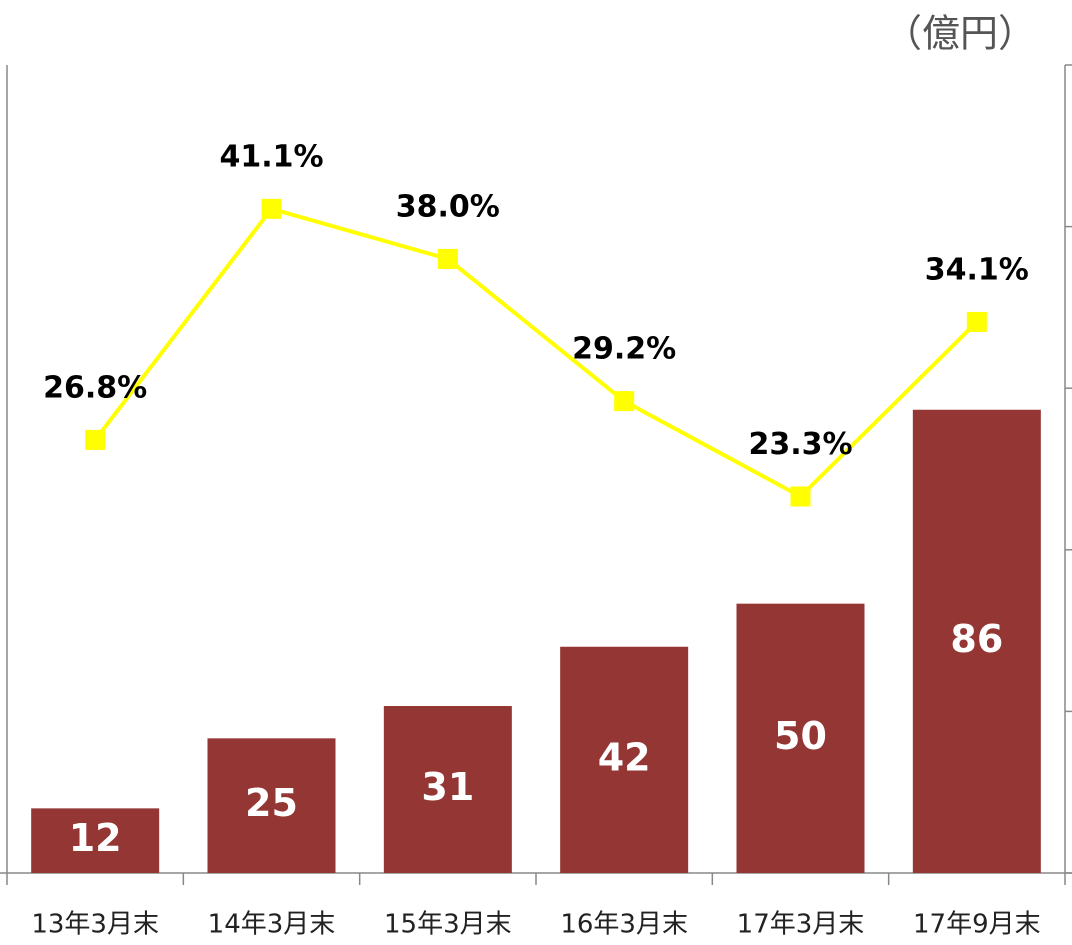  I want to click on bar-label: 25, so click(271, 803).